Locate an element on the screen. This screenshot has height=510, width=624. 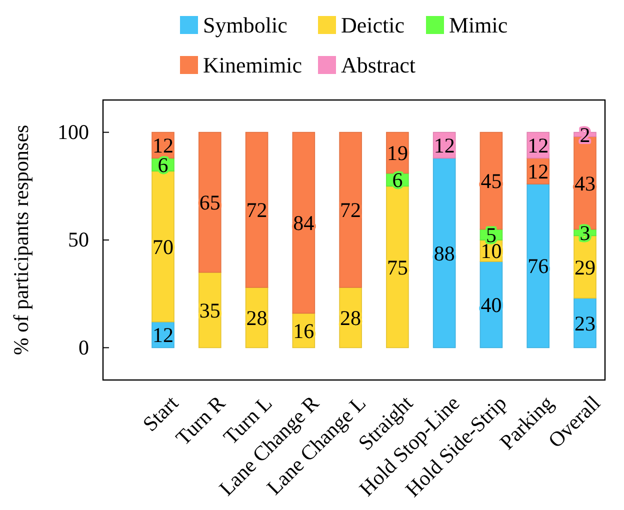
y-axis-title: % of participants responses is located at coordinates (21, 240).